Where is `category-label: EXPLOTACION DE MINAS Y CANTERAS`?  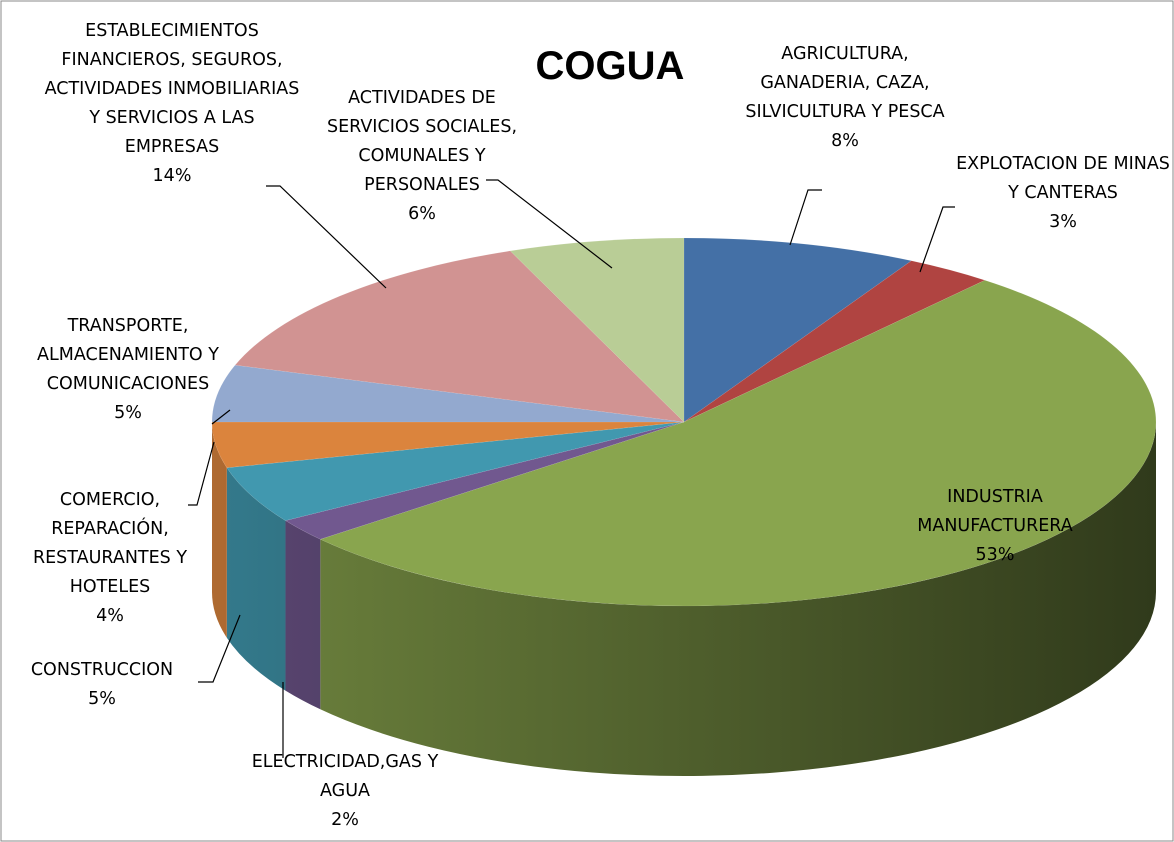 category-label: EXPLOTACION DE MINAS Y CANTERAS is located at coordinates (1063, 178).